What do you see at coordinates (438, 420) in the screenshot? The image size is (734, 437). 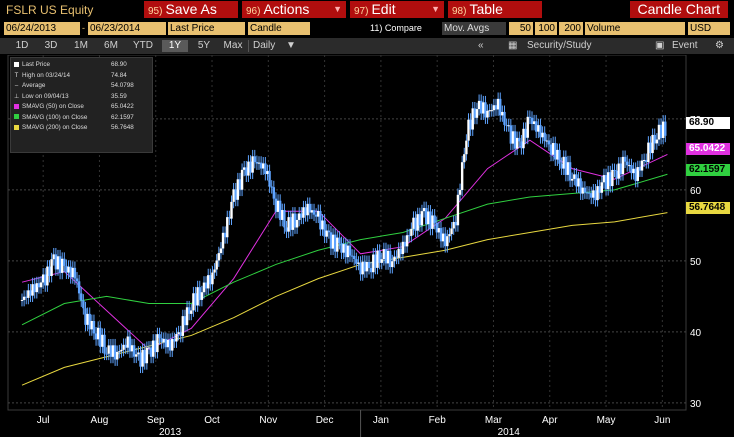 I see `x-tick-label: Feb` at bounding box center [438, 420].